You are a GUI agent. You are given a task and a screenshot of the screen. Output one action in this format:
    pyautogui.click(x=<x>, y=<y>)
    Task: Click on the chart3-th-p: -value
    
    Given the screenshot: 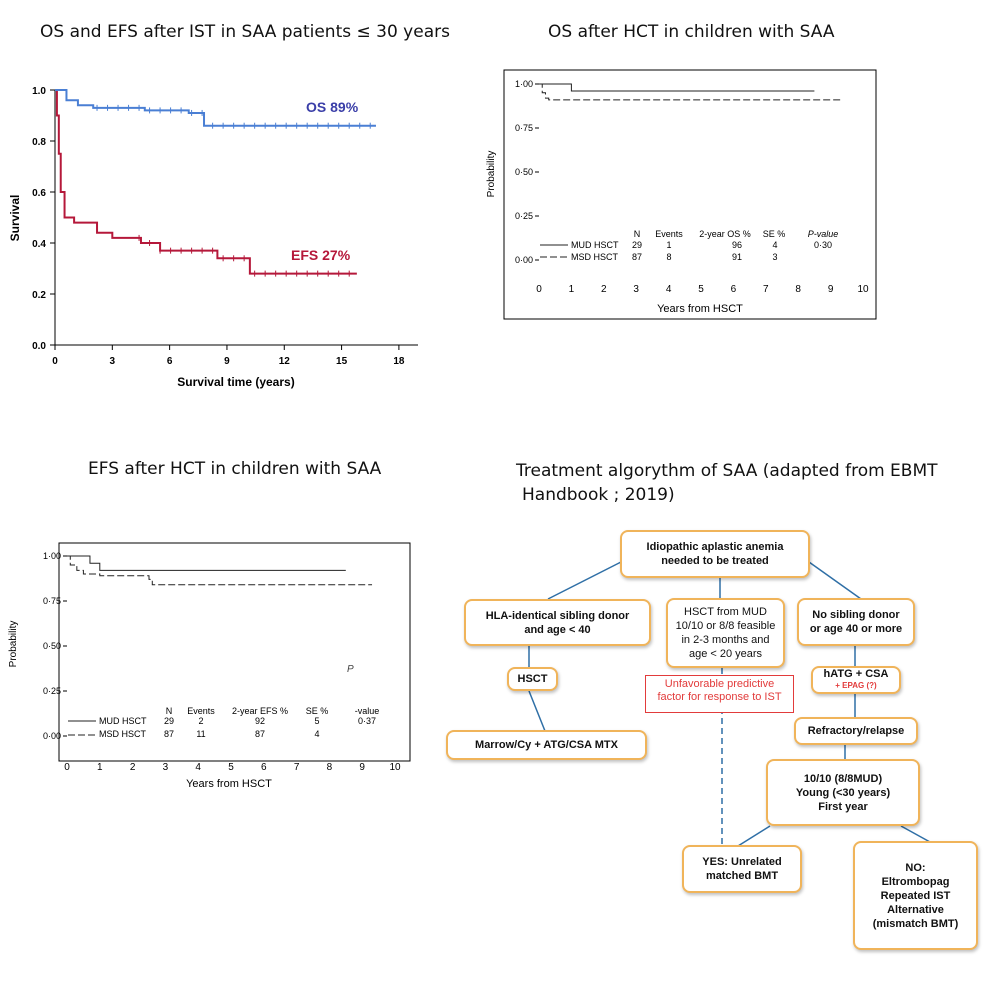 What is the action you would take?
    pyautogui.click(x=367, y=711)
    